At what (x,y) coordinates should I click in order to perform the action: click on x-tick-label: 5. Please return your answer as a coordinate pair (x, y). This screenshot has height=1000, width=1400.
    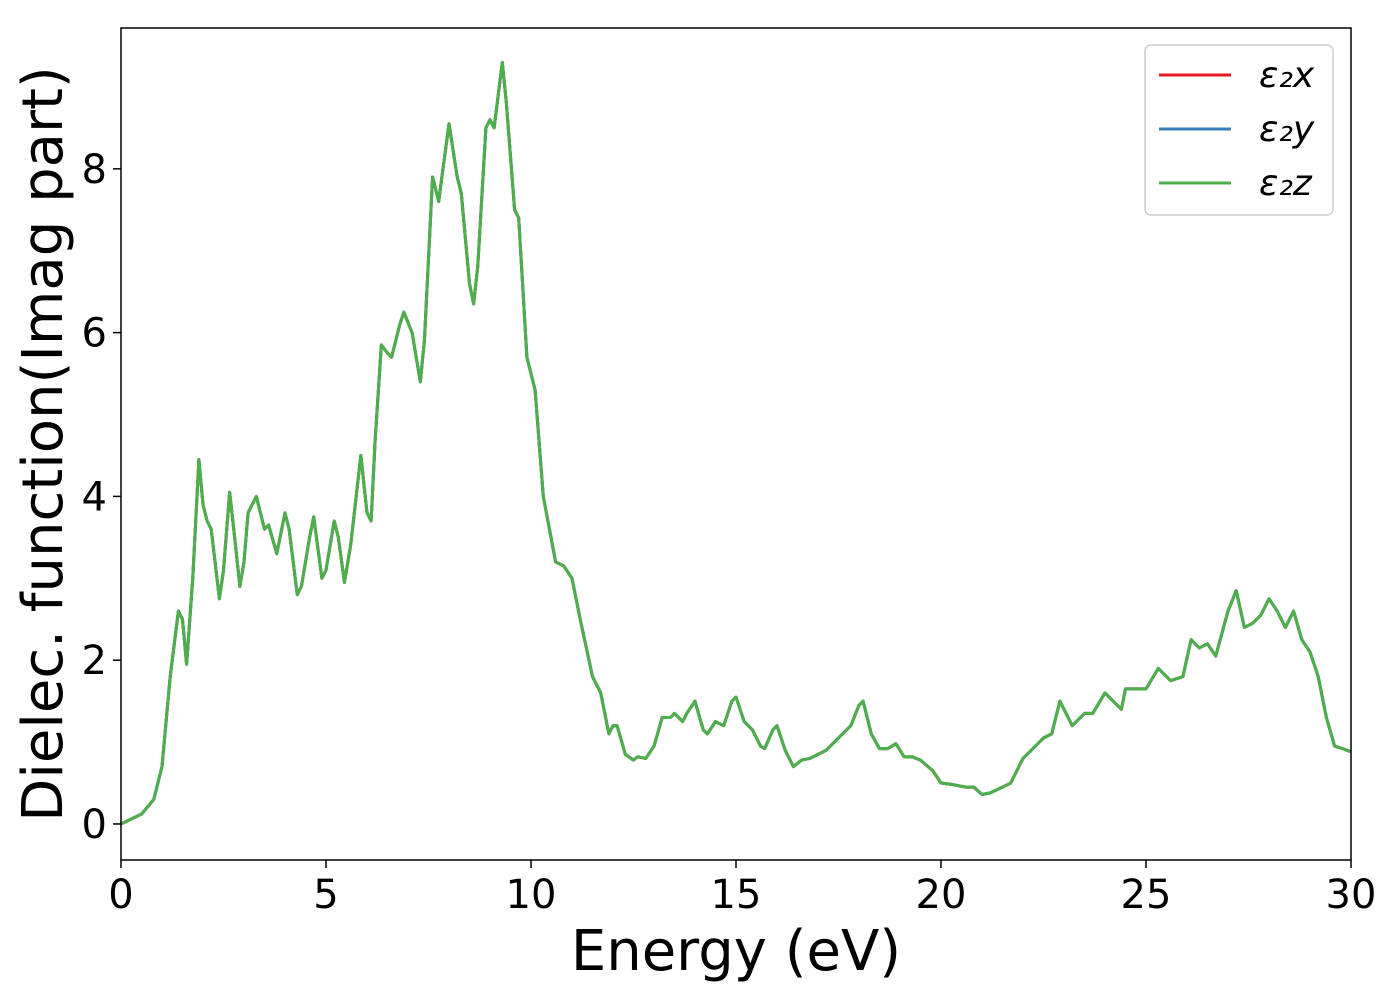
    Looking at the image, I should click on (325, 895).